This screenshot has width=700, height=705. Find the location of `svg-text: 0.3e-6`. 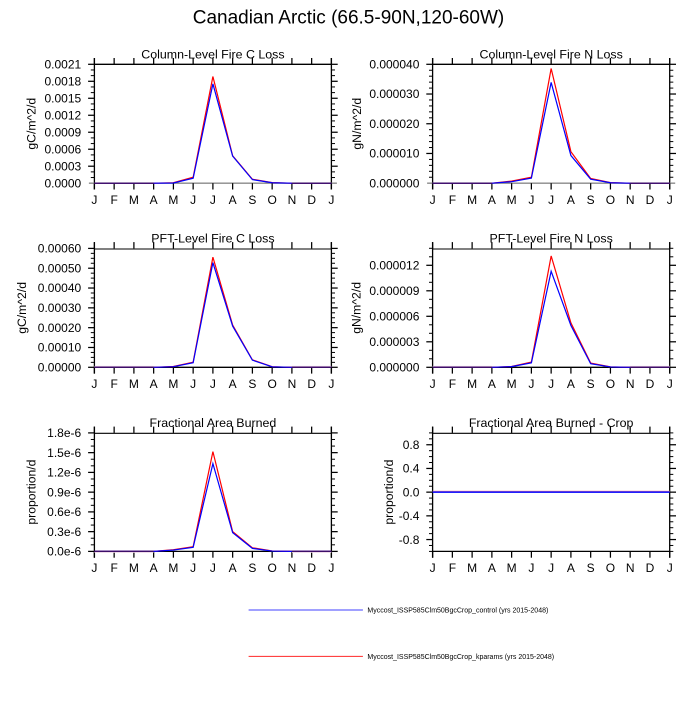

svg-text: 0.3e-6 is located at coordinates (64, 532).